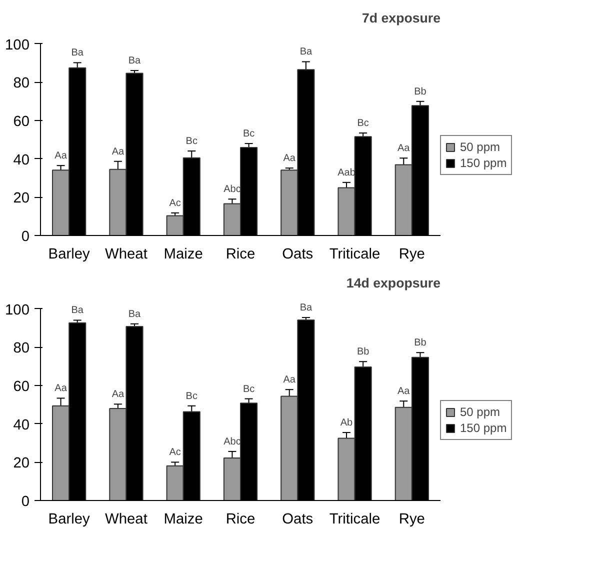 Image resolution: width=616 pixels, height=563 pixels. Describe the element at coordinates (347, 422) in the screenshot. I see `data-label: Ab` at that location.